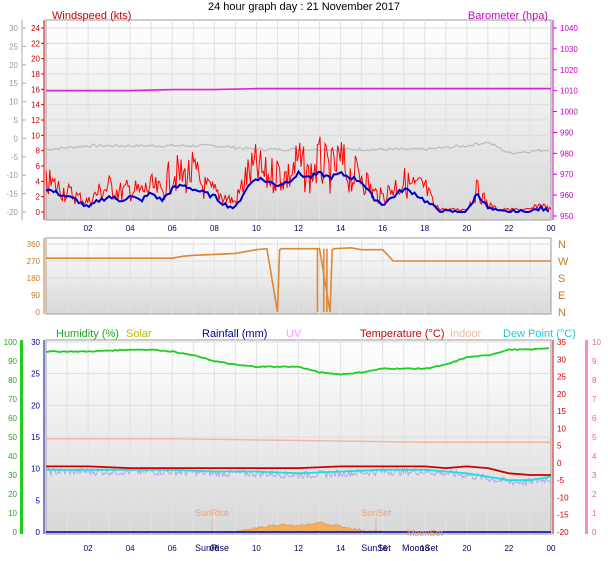 The image size is (608, 561). What do you see at coordinates (12, 194) in the screenshot?
I see `outer-left-tick-label: -15` at bounding box center [12, 194].